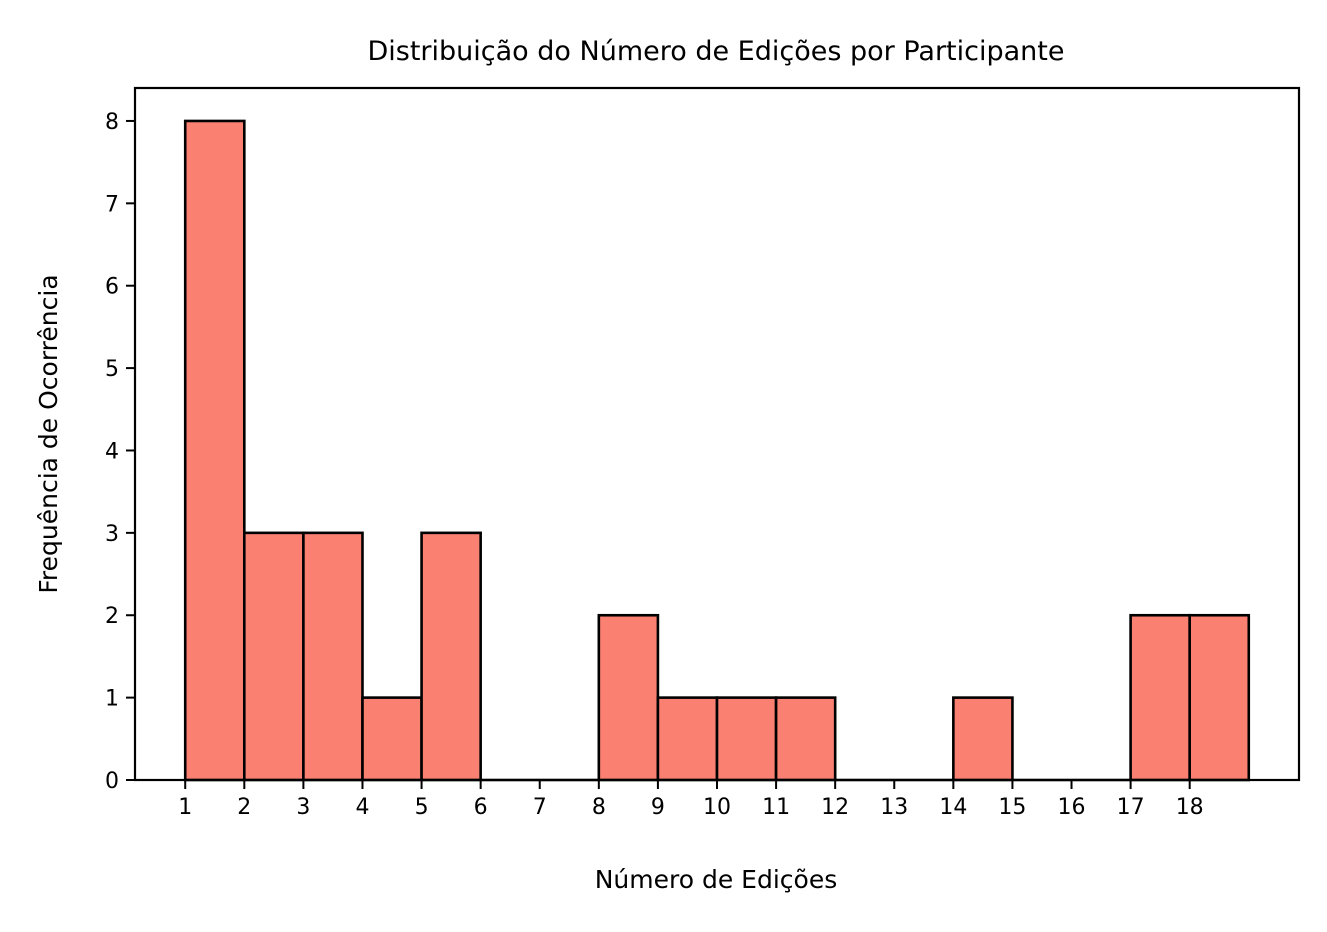  Describe the element at coordinates (481, 807) in the screenshot. I see `x-tick-label: 6` at that location.